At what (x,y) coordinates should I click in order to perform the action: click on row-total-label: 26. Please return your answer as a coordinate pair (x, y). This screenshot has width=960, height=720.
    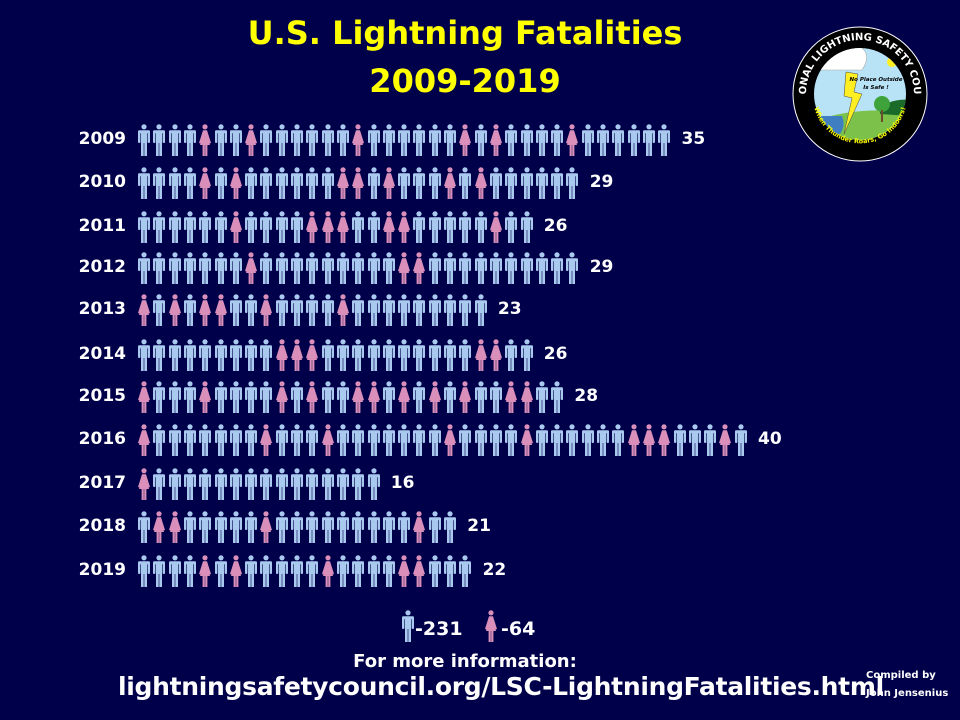
    Looking at the image, I should click on (555, 226).